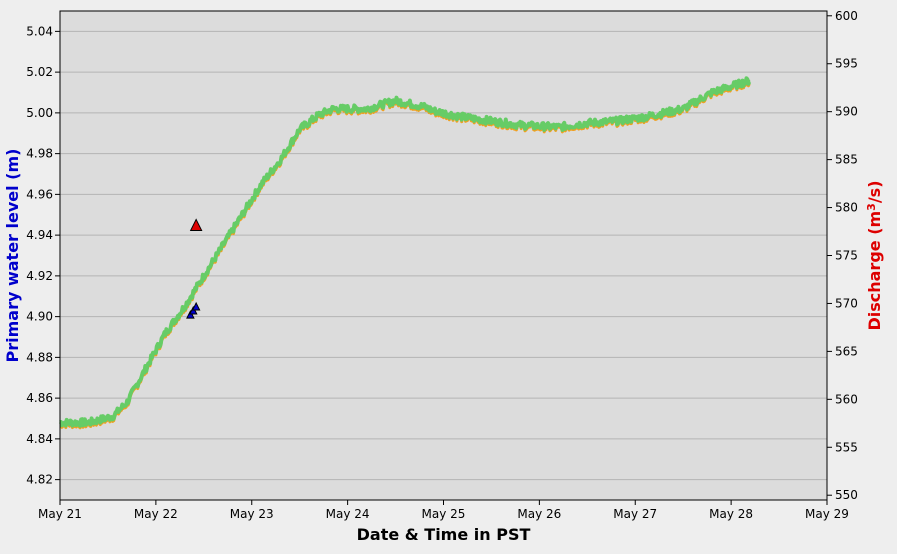  I want to click on left-axis-tick-label: 4.98, so click(39, 154).